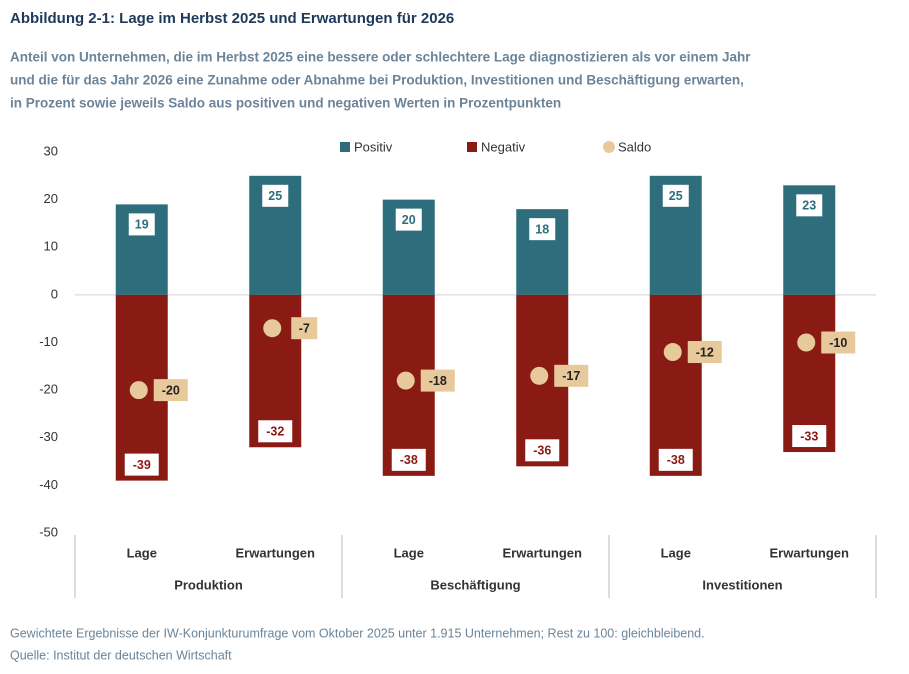 The height and width of the screenshot is (674, 909). I want to click on value-label: 23, so click(809, 206).